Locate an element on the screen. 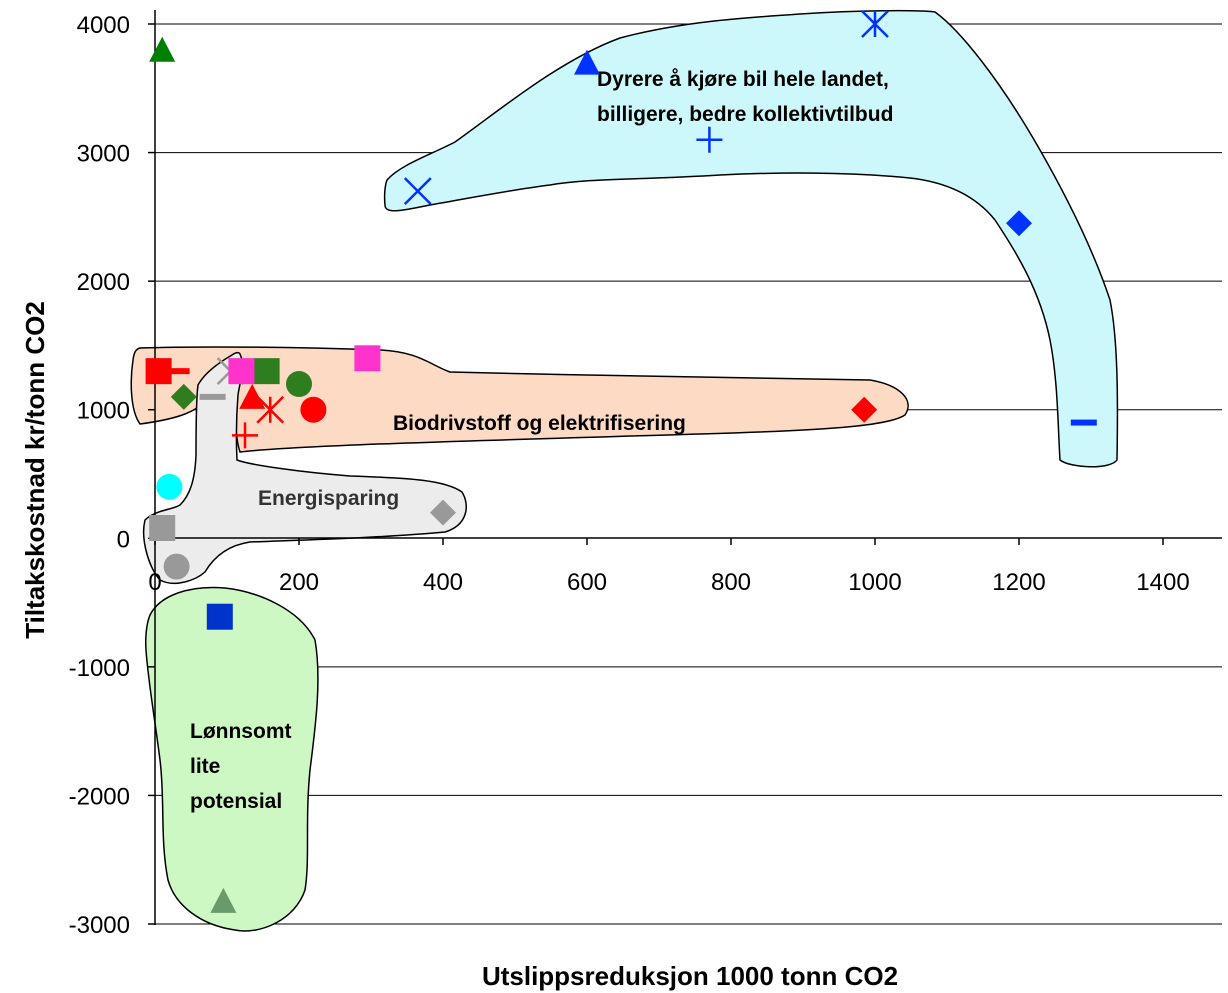 The image size is (1228, 993). region-label-profitable-line3: potensial is located at coordinates (236, 801).